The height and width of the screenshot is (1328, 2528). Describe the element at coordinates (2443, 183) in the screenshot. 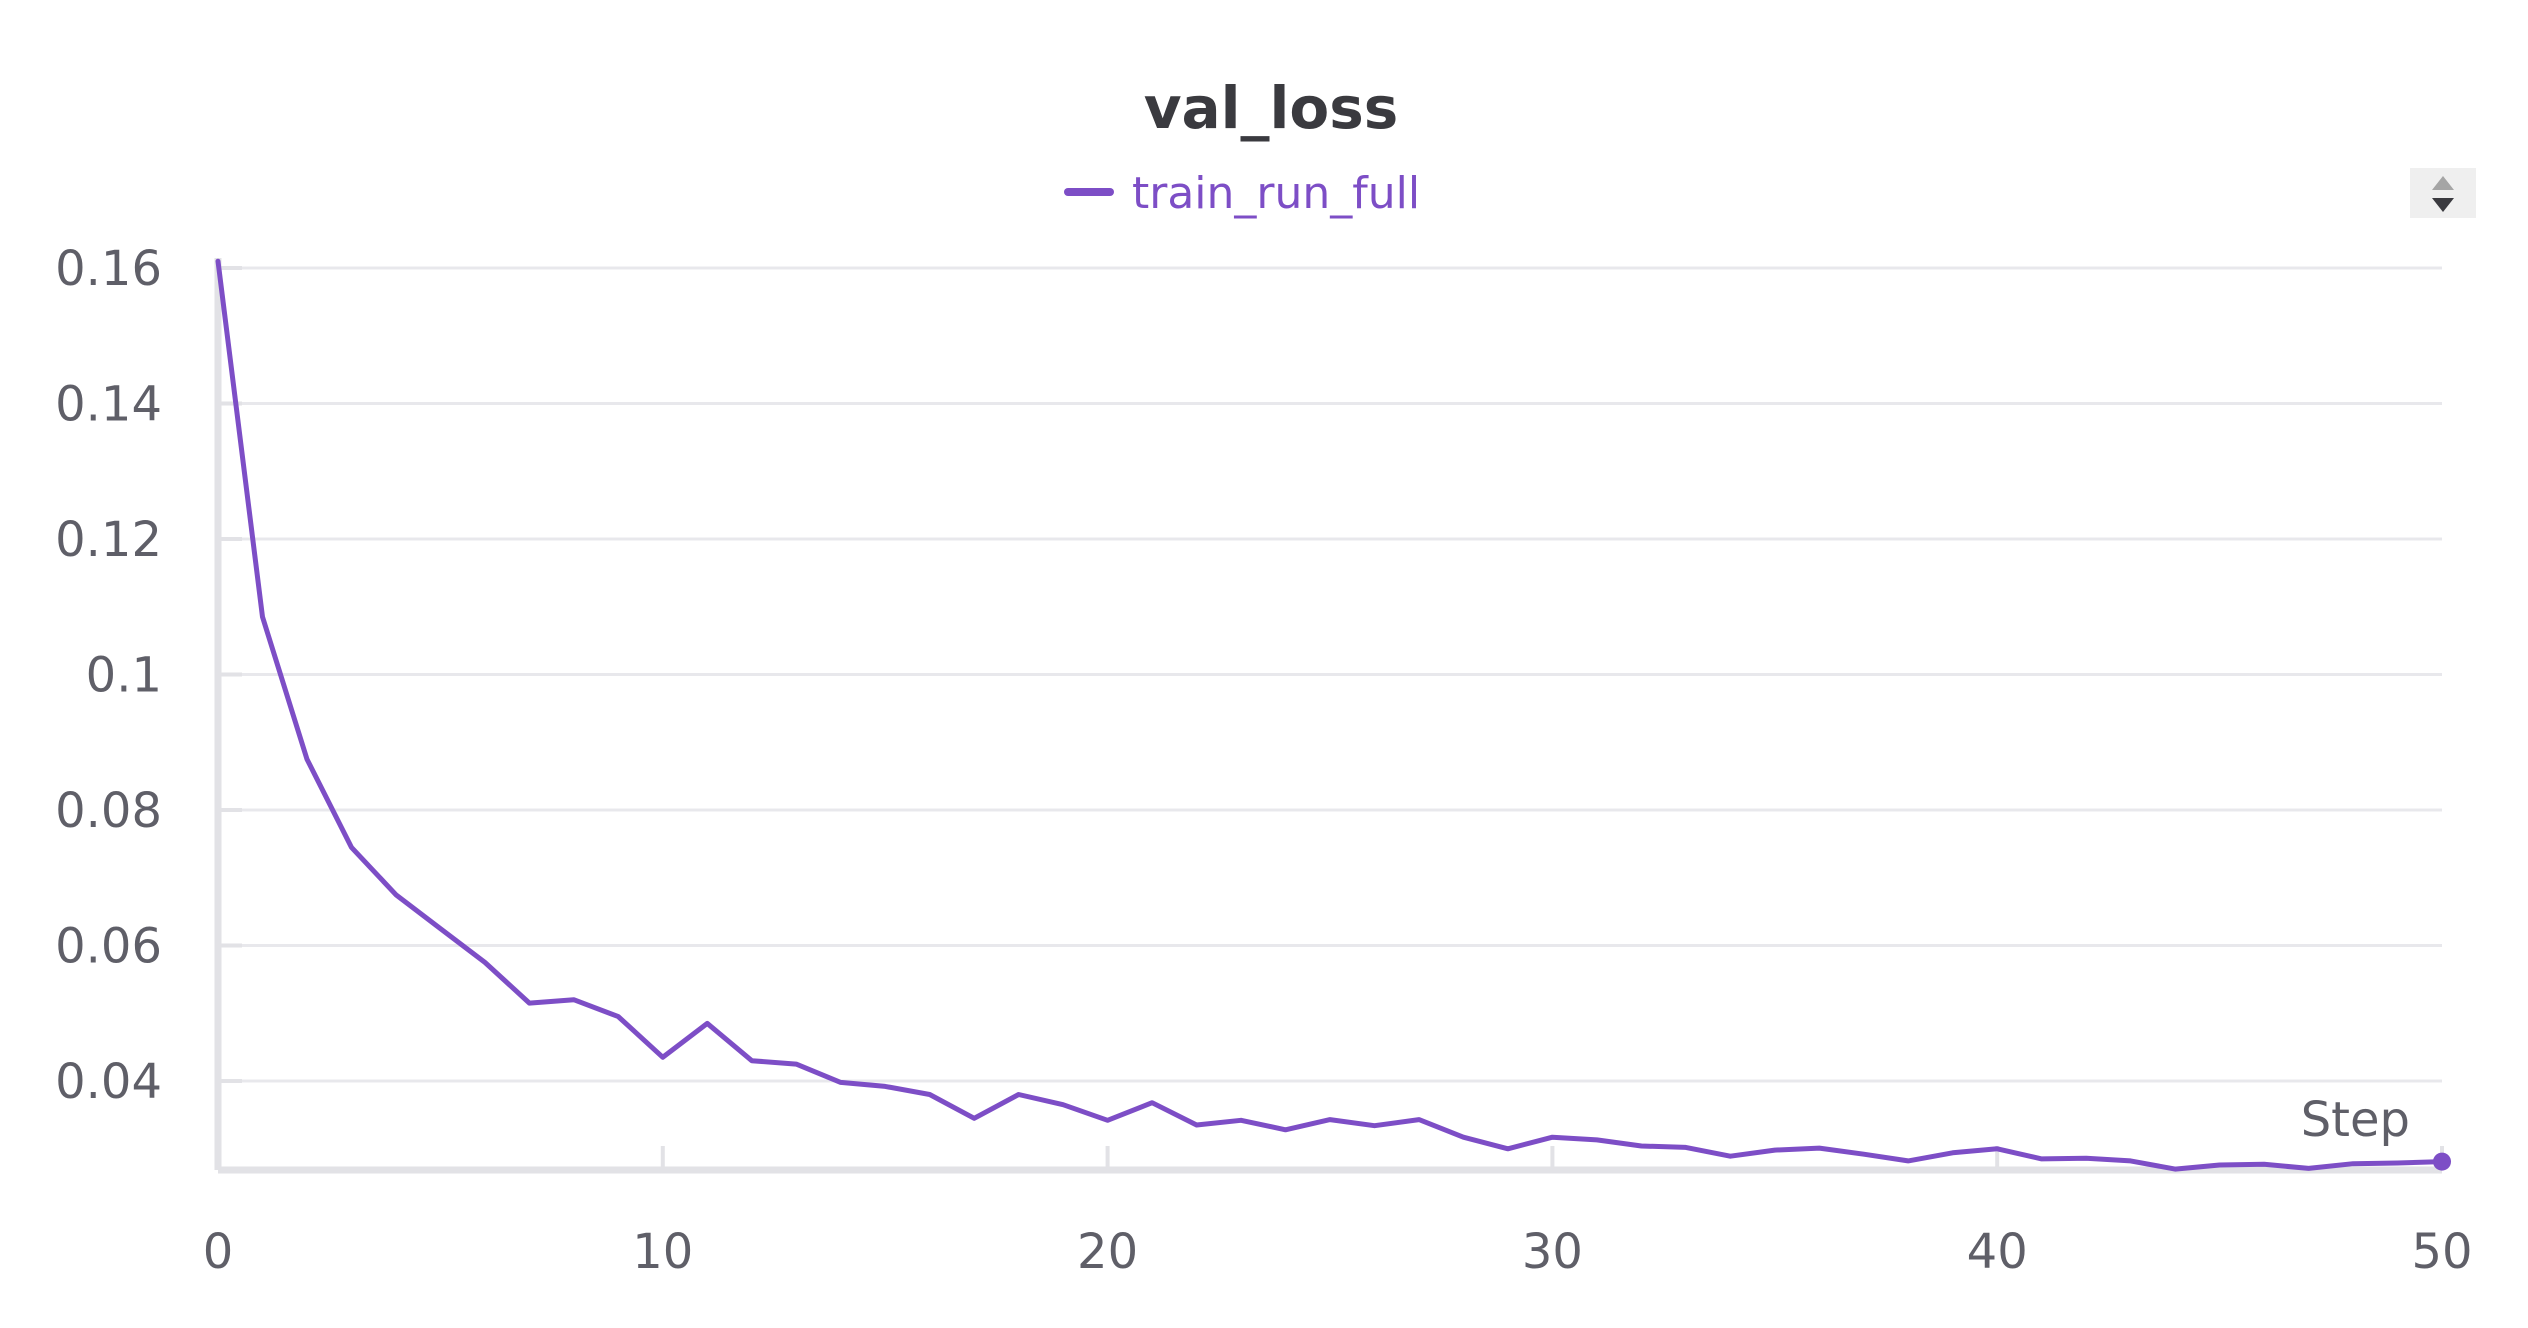

I see `sort-up-icon` at that location.